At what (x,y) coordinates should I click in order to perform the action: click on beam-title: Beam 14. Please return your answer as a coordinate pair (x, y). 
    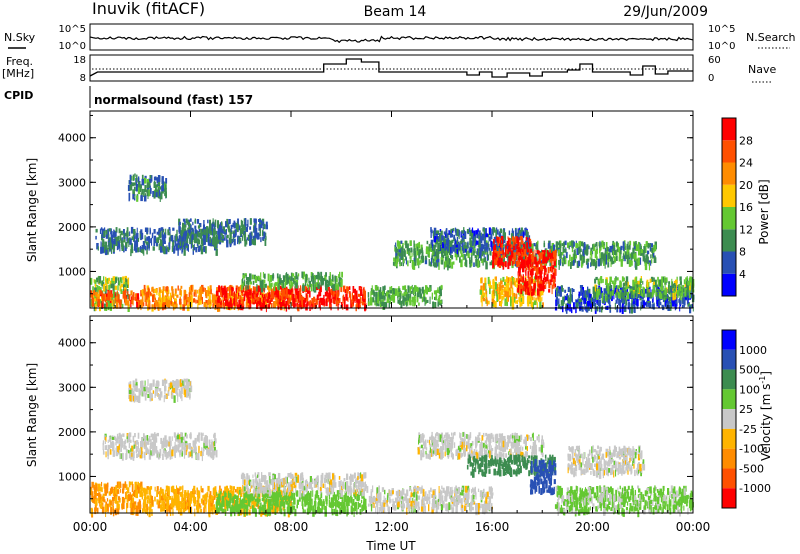
    Looking at the image, I should click on (395, 12).